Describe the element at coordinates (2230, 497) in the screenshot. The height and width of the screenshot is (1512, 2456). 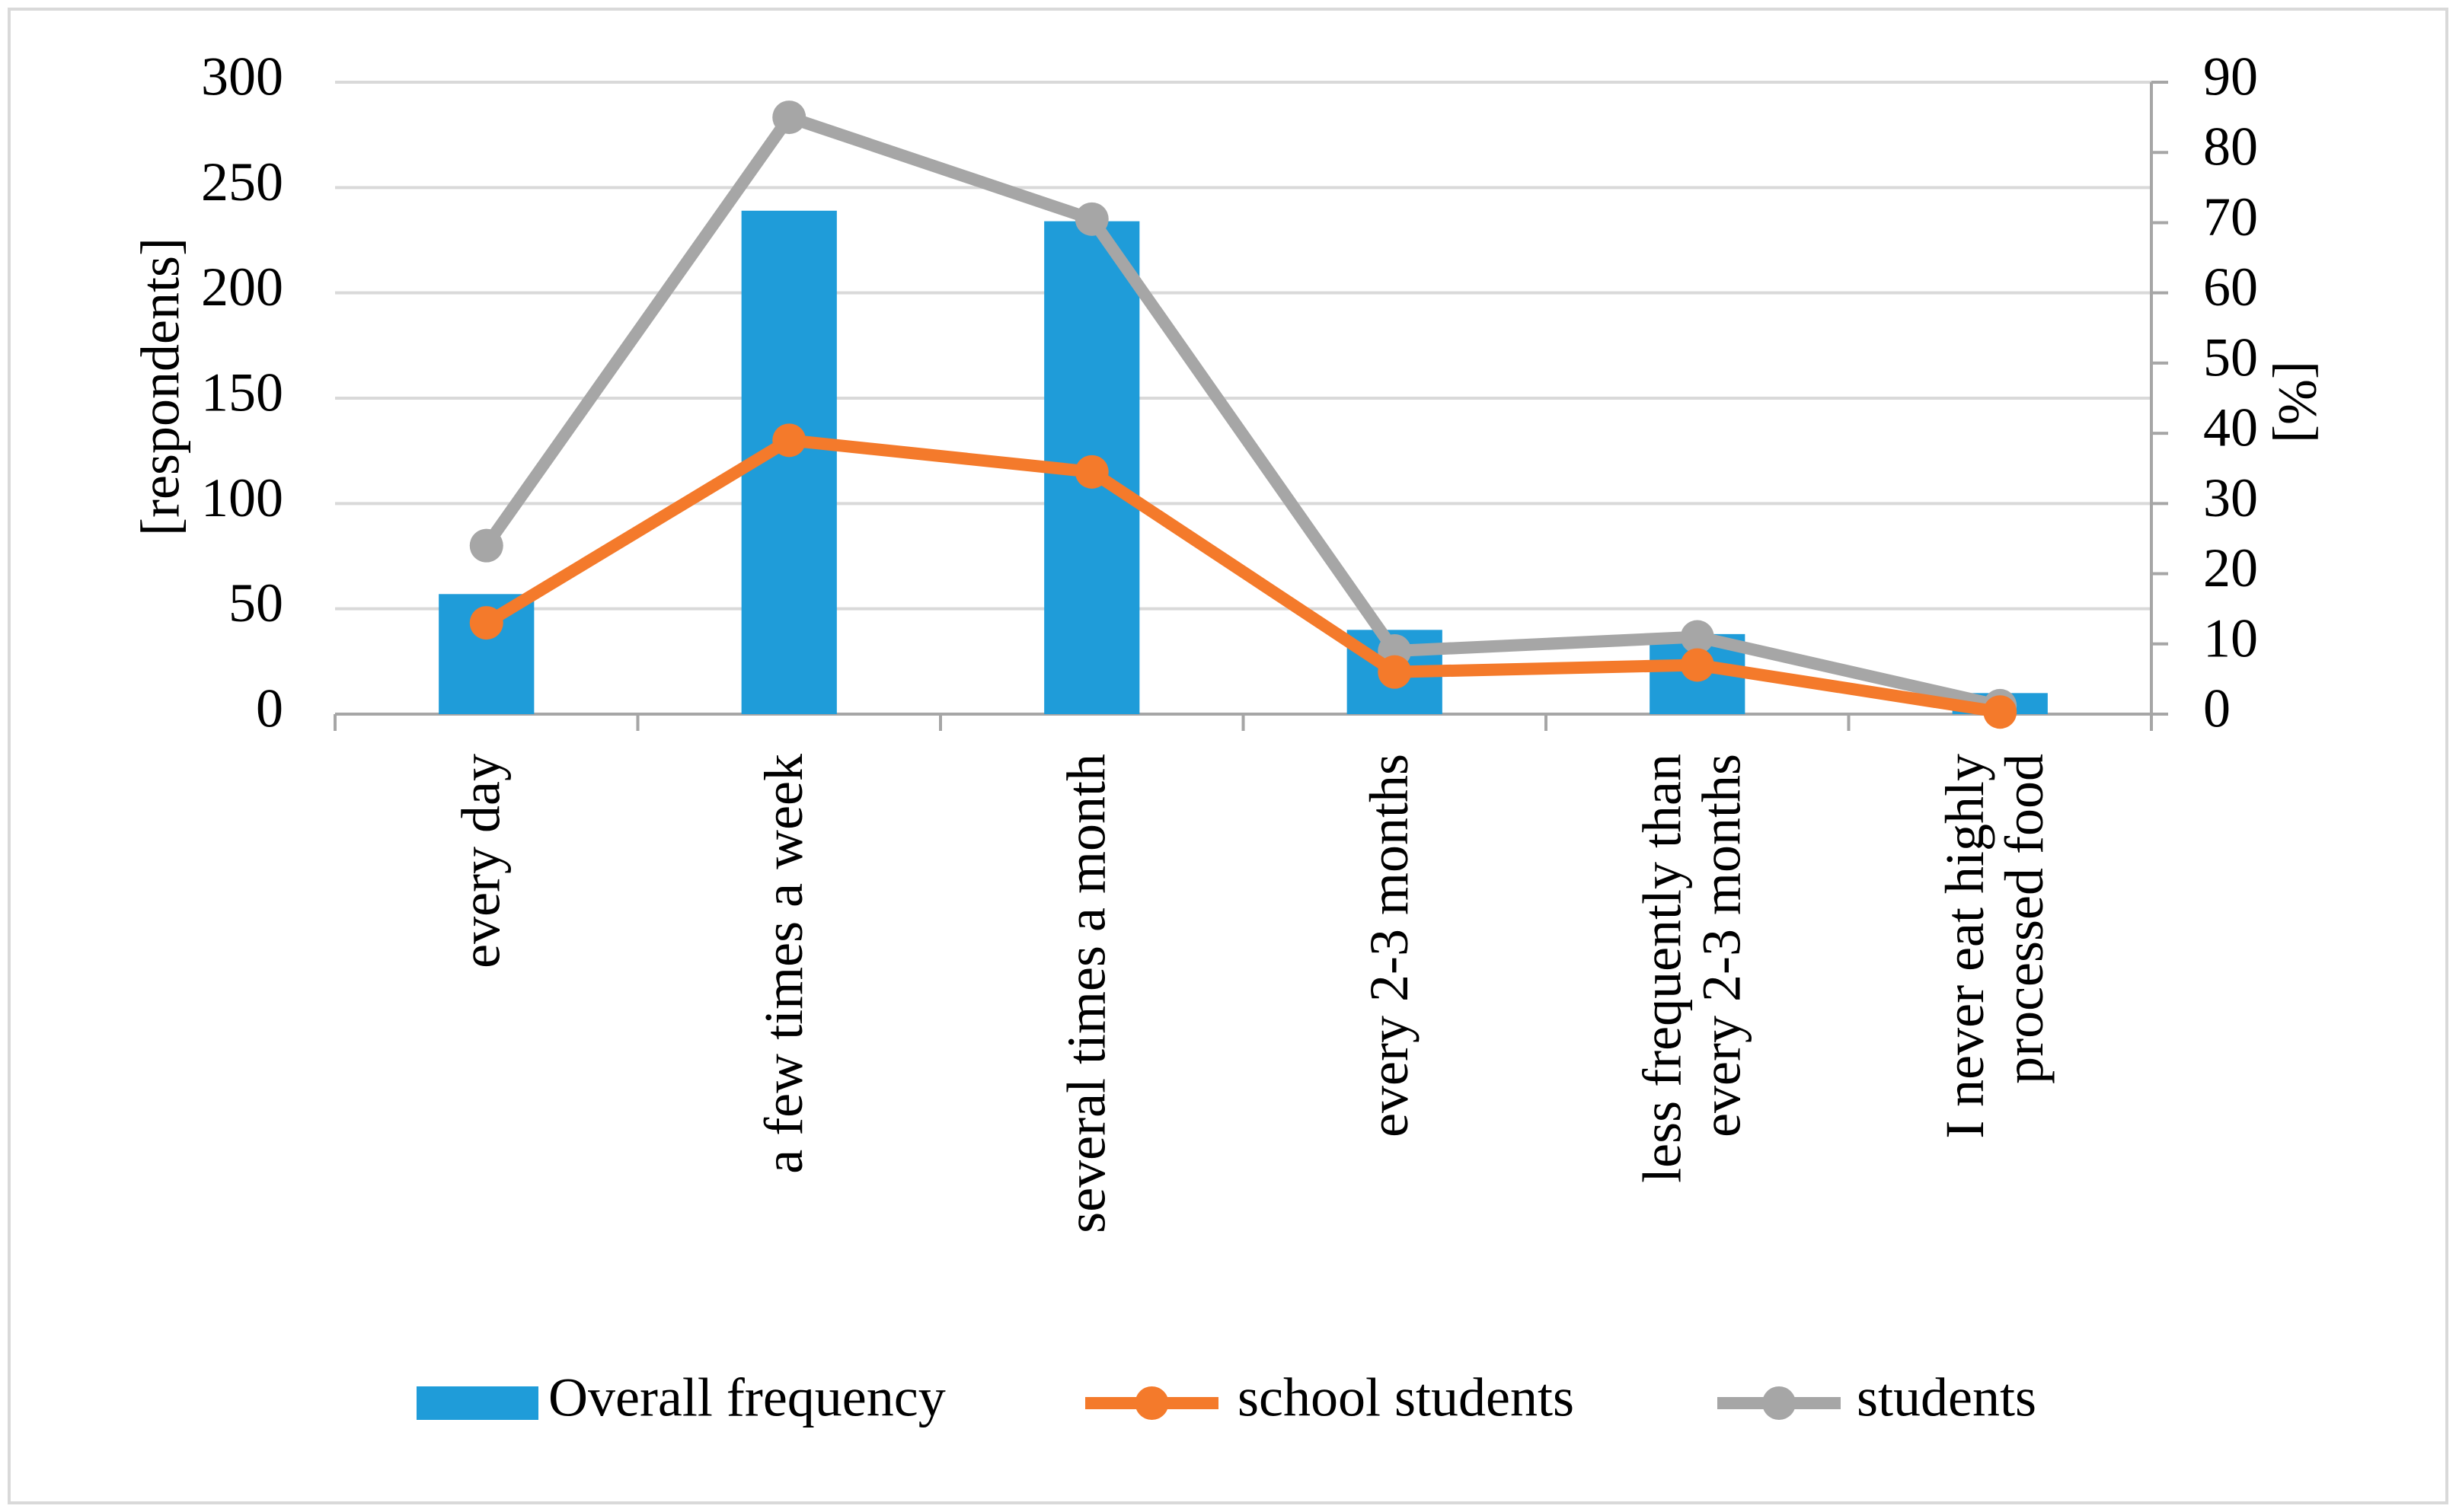
I see `right-tick-label: 30` at that location.